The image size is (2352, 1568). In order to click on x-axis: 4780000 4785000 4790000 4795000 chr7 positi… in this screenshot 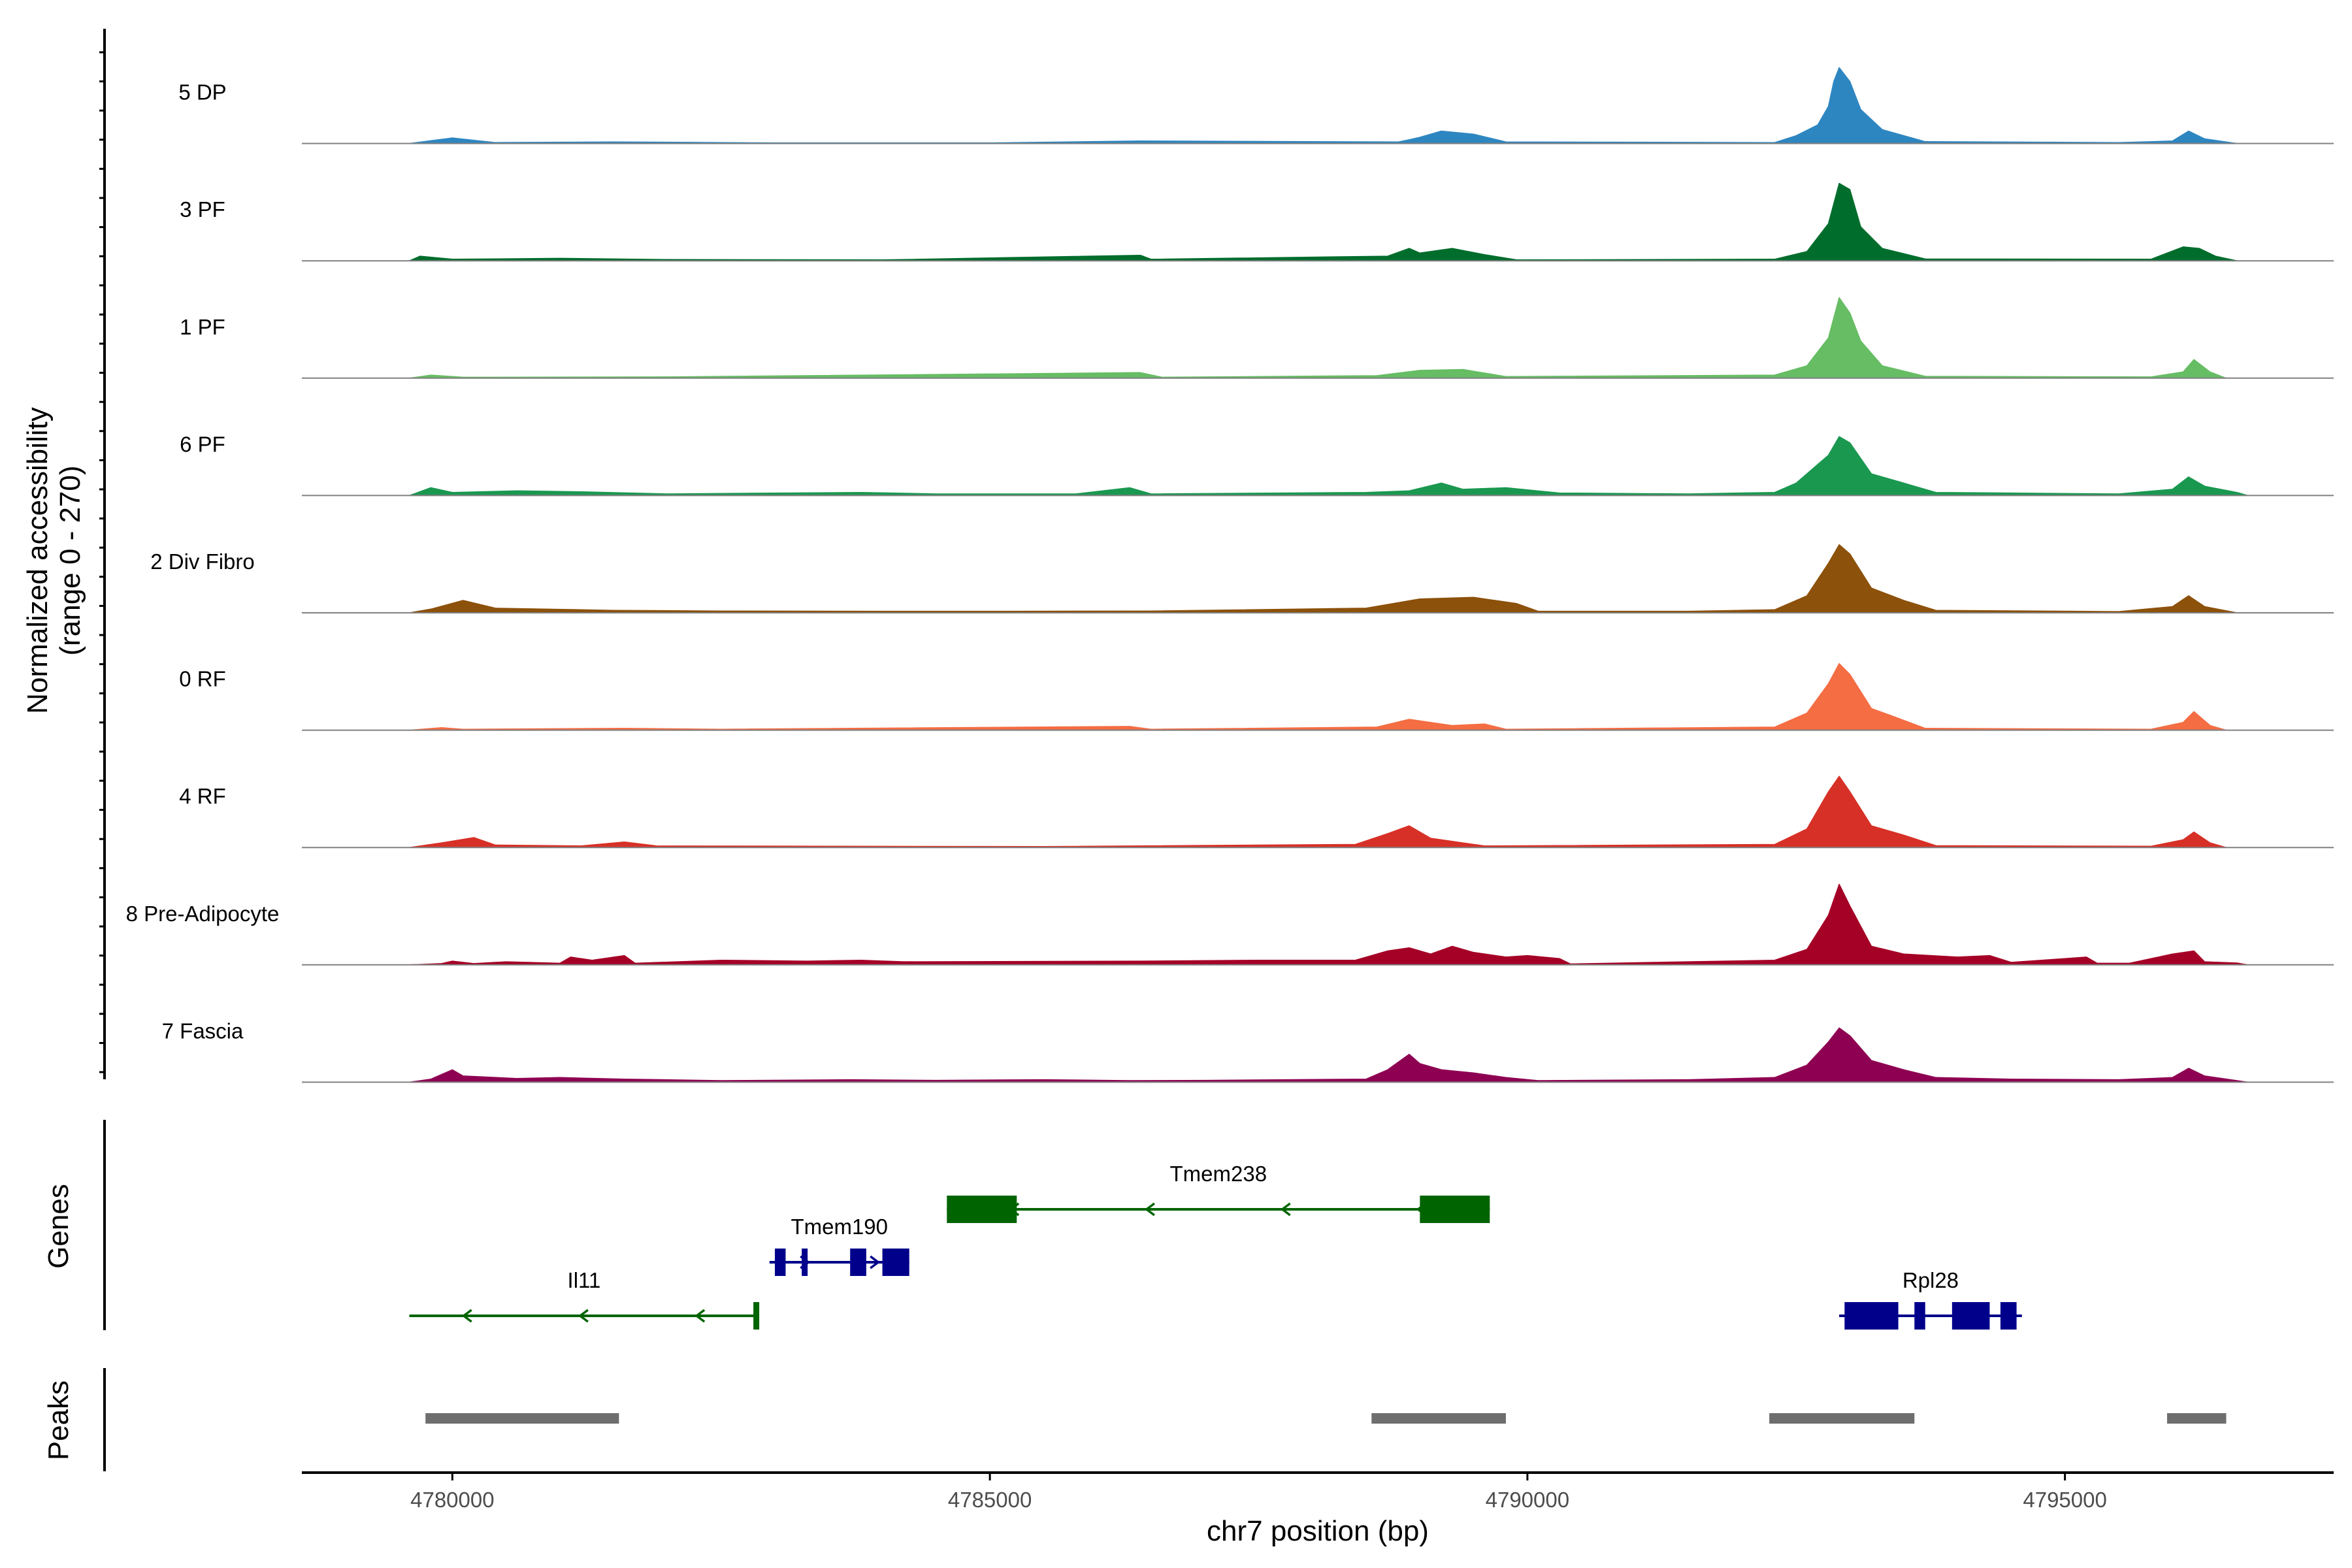, I will do `click(1318, 1509)`.